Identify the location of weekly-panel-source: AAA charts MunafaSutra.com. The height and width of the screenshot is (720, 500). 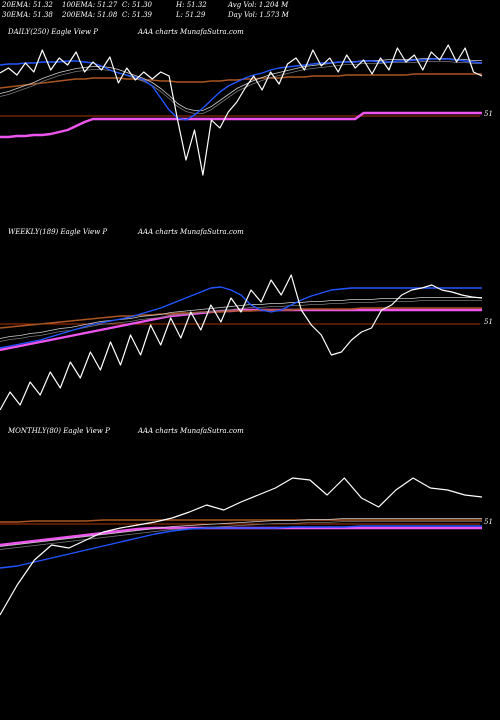
(191, 232).